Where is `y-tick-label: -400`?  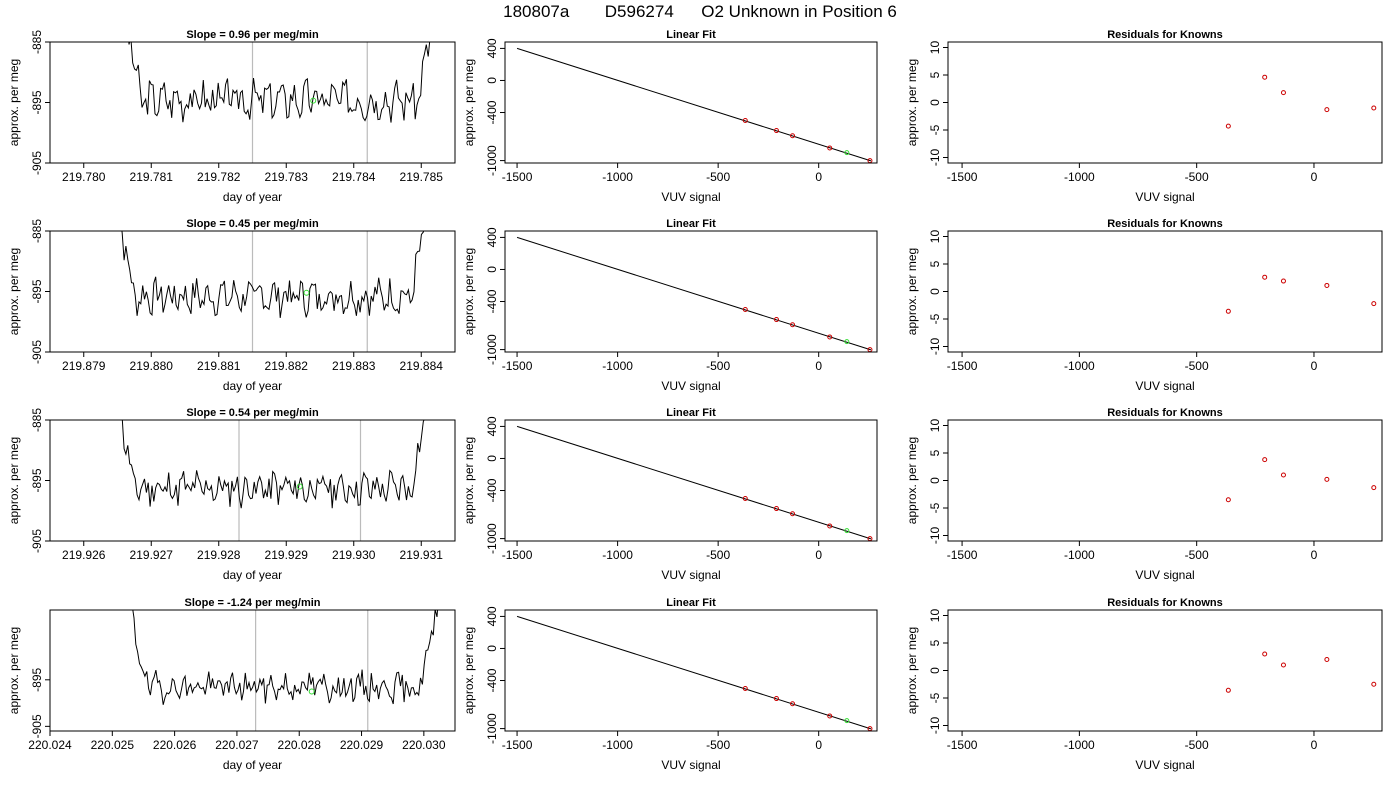 y-tick-label: -400 is located at coordinates (492, 112).